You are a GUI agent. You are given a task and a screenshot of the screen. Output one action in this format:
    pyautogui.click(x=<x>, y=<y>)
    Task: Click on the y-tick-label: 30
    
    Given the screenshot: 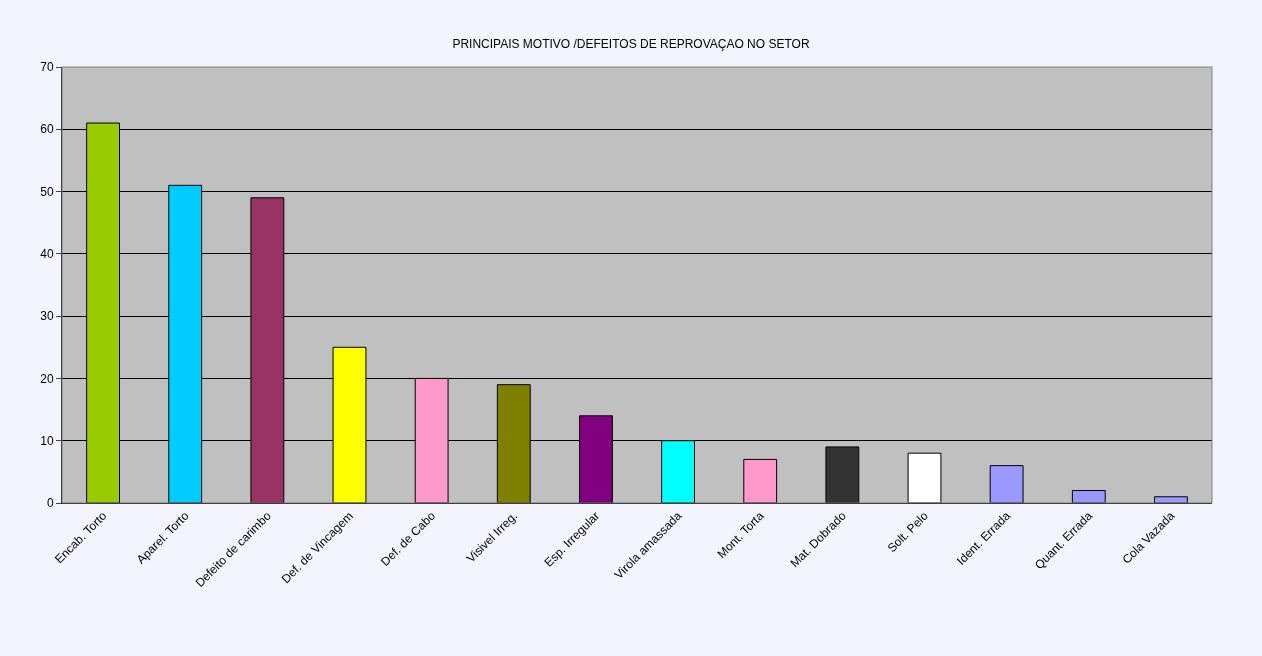 What is the action you would take?
    pyautogui.click(x=47, y=316)
    